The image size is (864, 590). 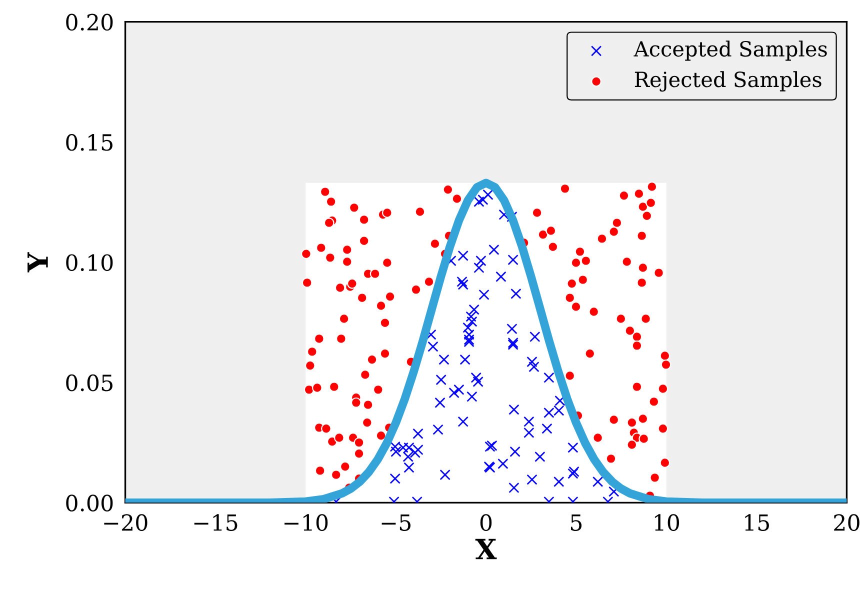 What do you see at coordinates (216, 522) in the screenshot?
I see `x-tick-label: −15` at bounding box center [216, 522].